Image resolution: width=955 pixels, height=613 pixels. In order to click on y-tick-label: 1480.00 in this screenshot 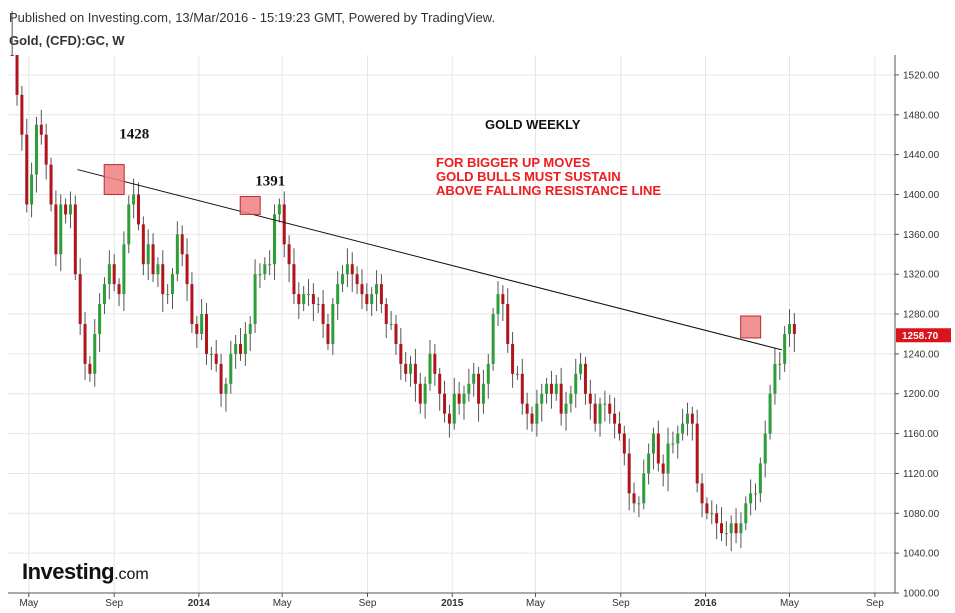, I will do `click(921, 115)`.